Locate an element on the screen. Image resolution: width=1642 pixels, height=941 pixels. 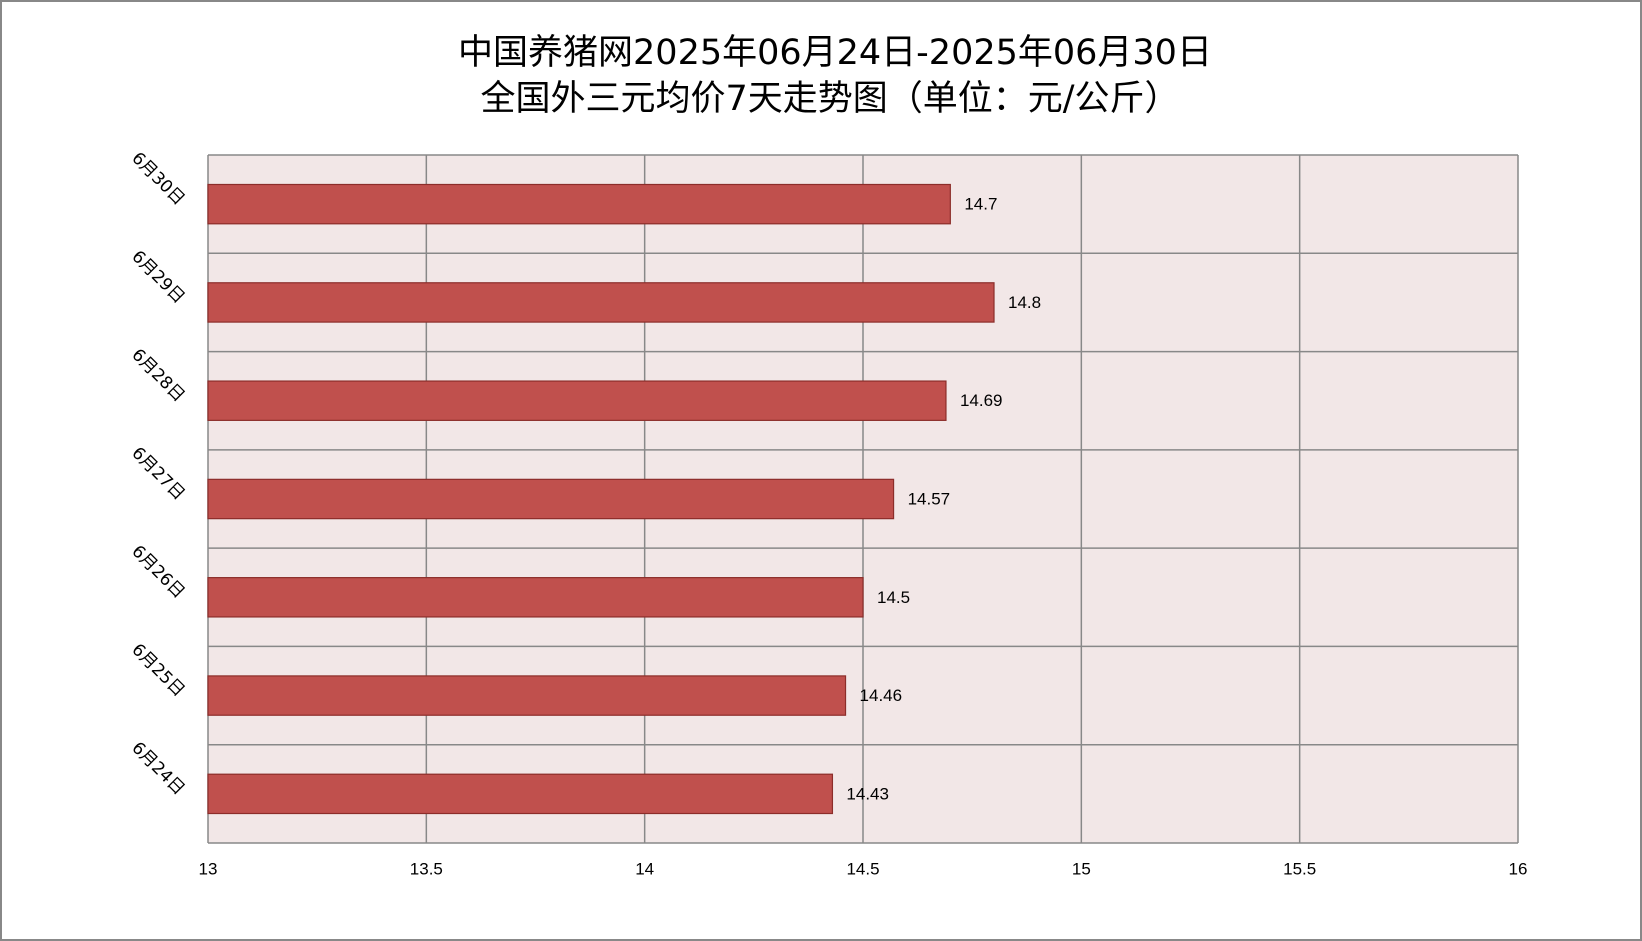
x-tick-label: 15 is located at coordinates (1081, 868).